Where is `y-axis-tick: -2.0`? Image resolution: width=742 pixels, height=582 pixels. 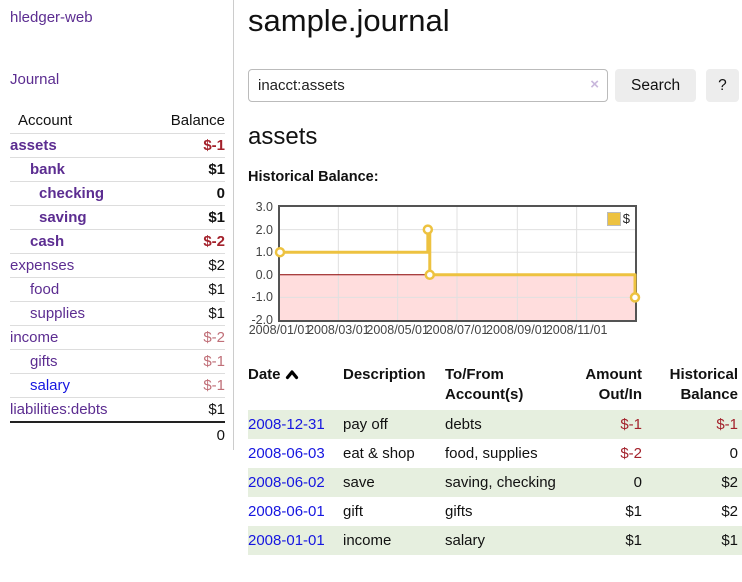
y-axis-tick: -2.0 is located at coordinates (262, 320).